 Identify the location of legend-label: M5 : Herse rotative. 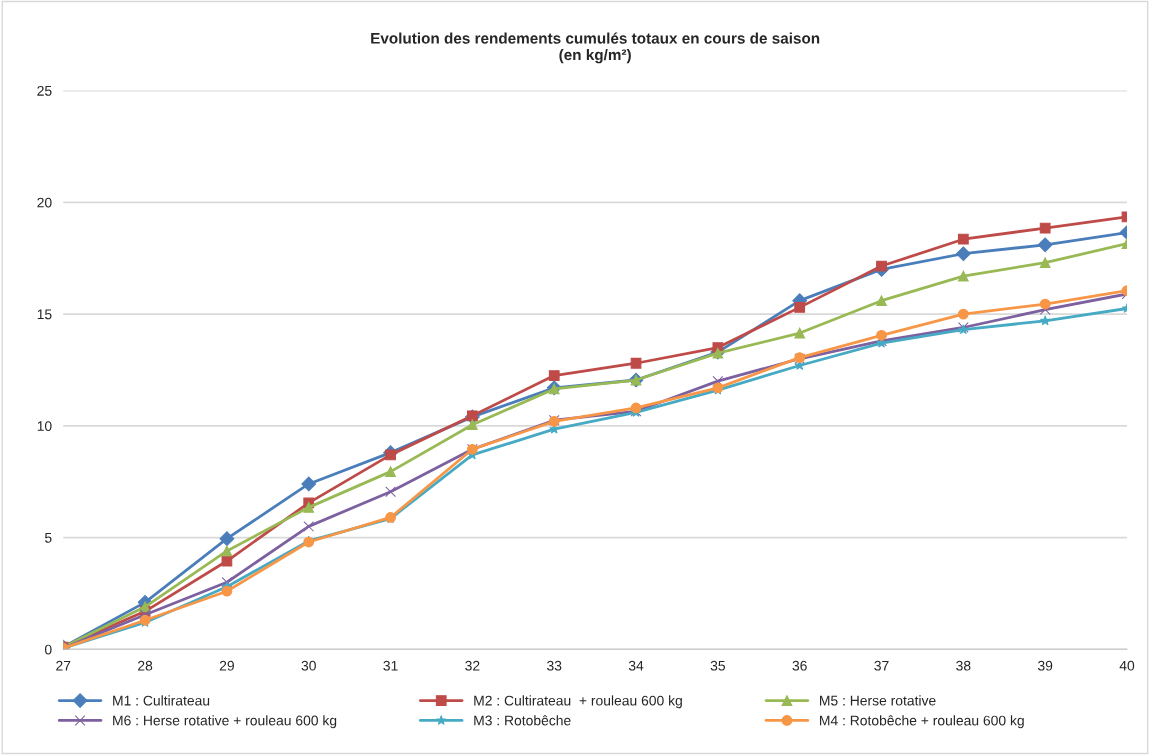
(878, 700).